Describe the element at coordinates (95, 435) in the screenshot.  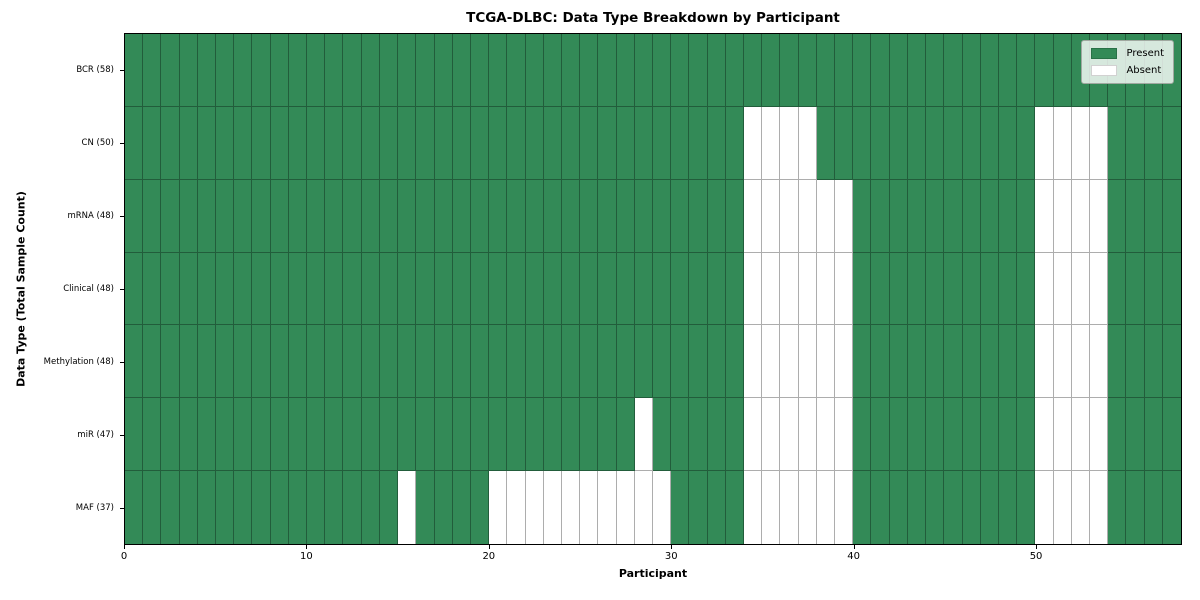
I see `y-tick-label: miR (47)` at that location.